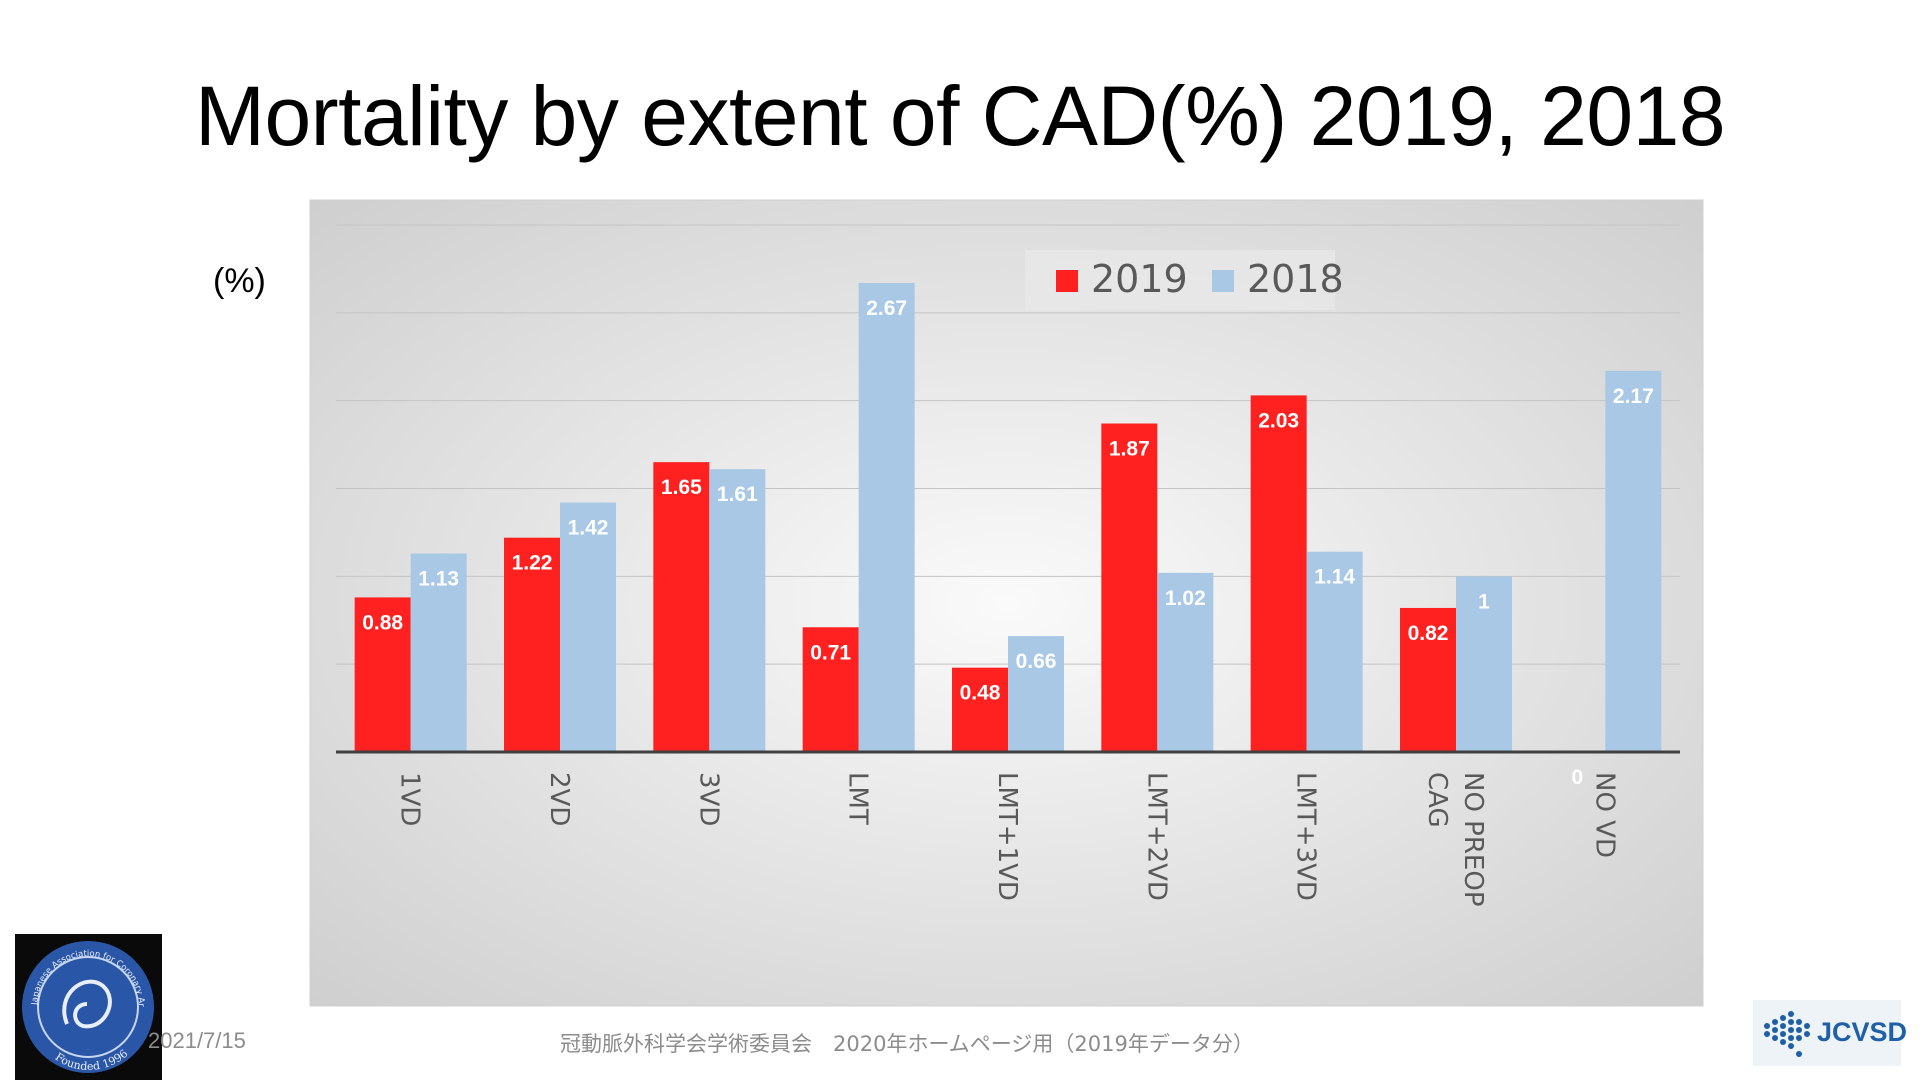 The height and width of the screenshot is (1080, 1920). I want to click on x-tick-label-3VD: 3VD, so click(708, 799).